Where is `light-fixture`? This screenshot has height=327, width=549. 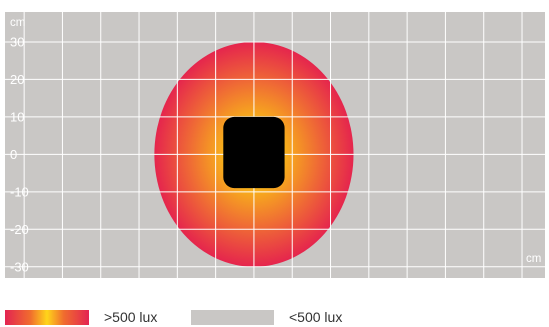 light-fixture is located at coordinates (254, 152).